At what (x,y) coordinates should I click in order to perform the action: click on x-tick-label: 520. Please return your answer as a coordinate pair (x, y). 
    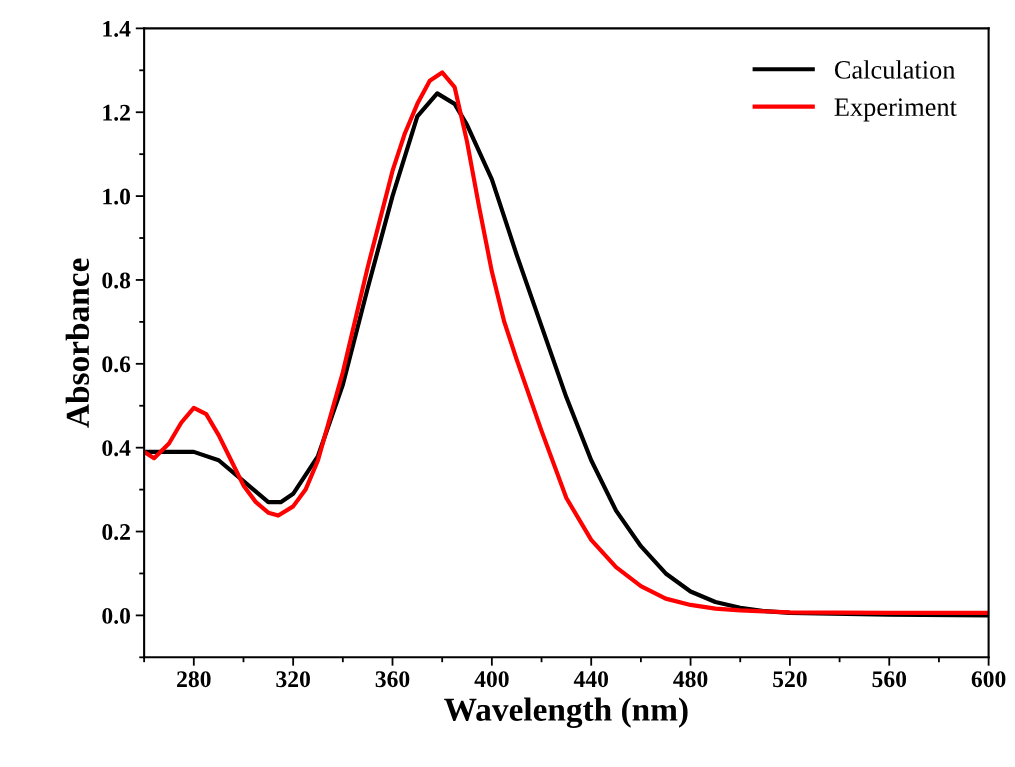
    Looking at the image, I should click on (790, 679).